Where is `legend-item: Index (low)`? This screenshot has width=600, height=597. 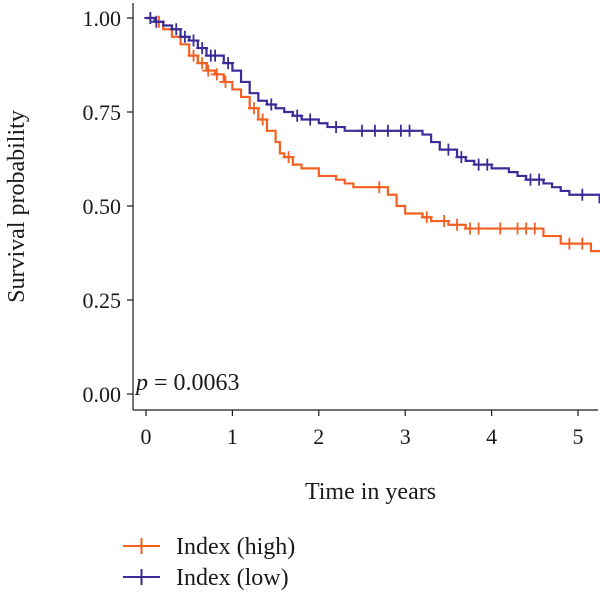 legend-item: Index (low) is located at coordinates (206, 578).